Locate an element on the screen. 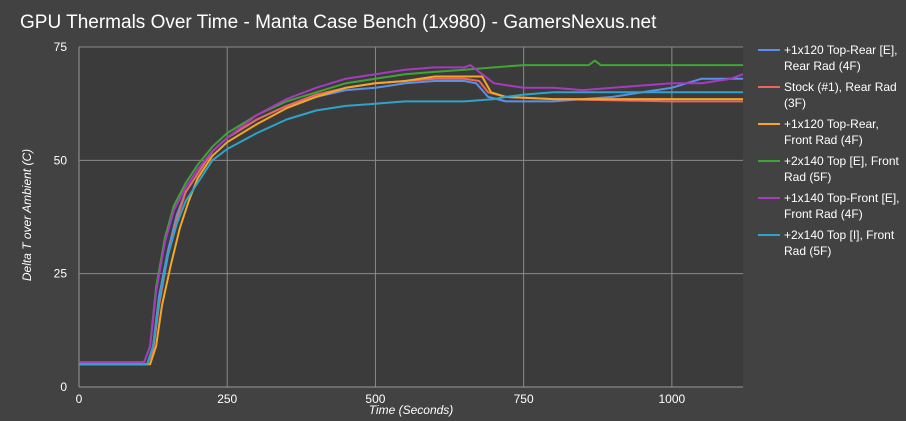 The image size is (906, 421). x-tick-label: 250 is located at coordinates (227, 399).